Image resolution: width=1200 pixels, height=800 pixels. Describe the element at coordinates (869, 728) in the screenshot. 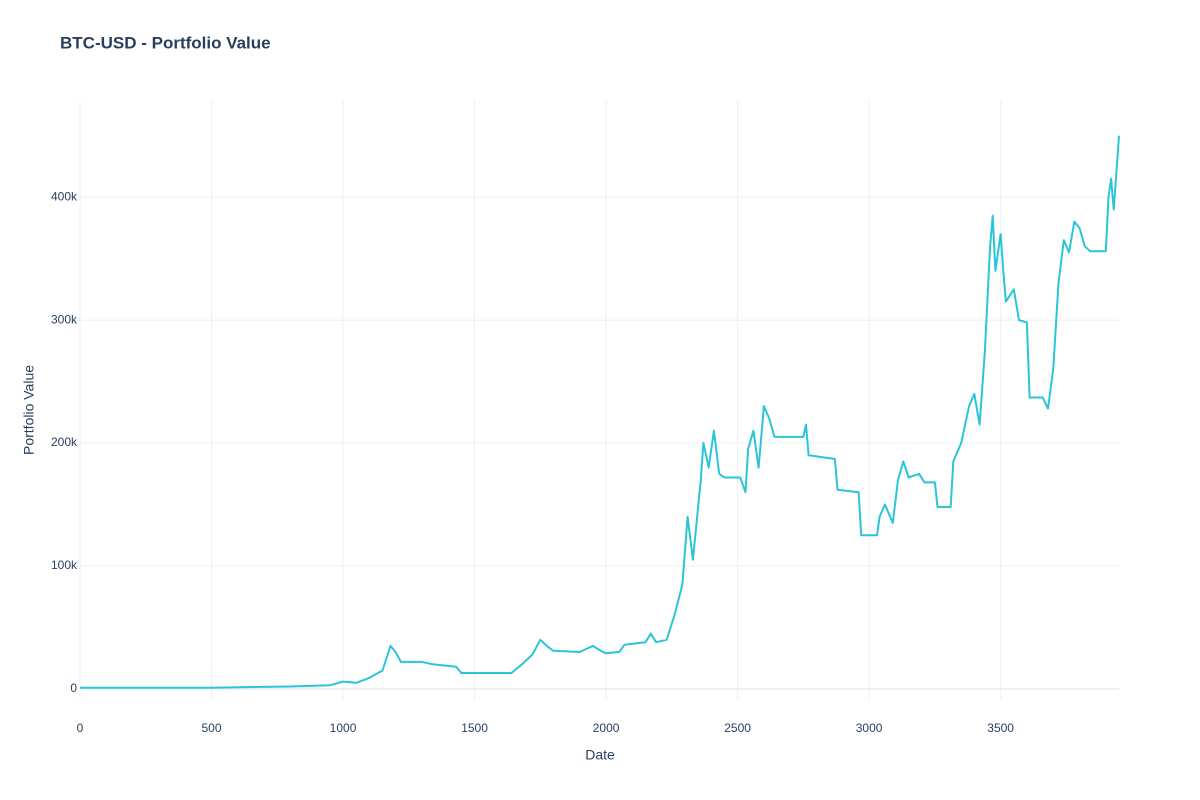

I see `x-tick-label: 3000` at that location.